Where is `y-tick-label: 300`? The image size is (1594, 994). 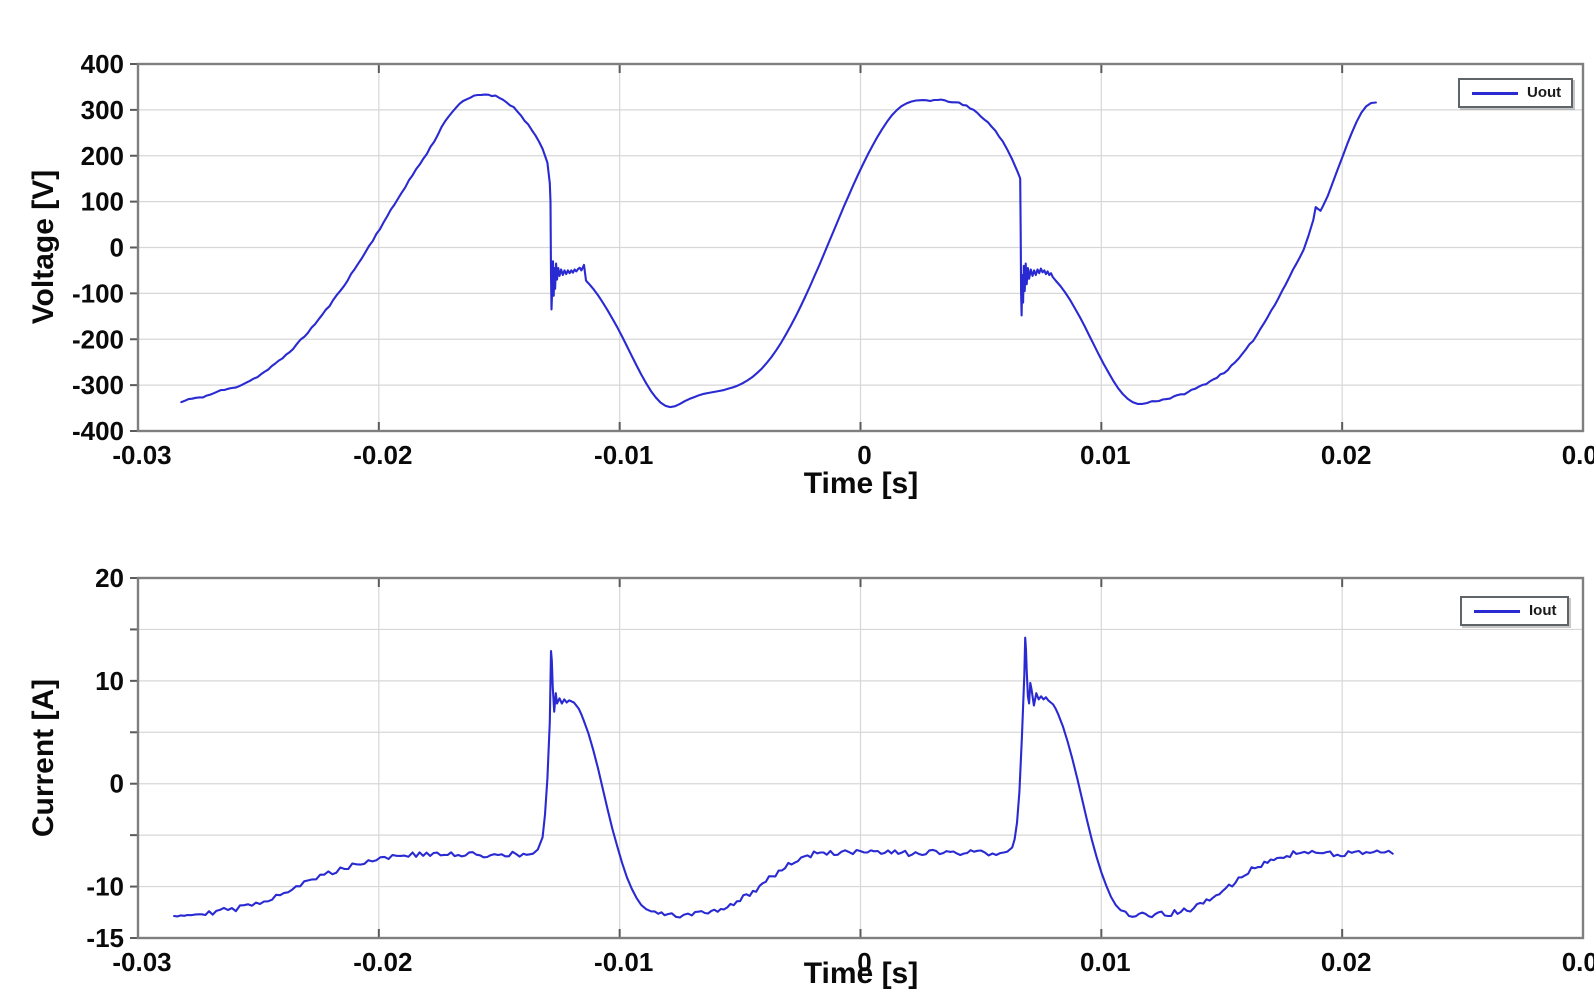
y-tick-label: 300 is located at coordinates (102, 110).